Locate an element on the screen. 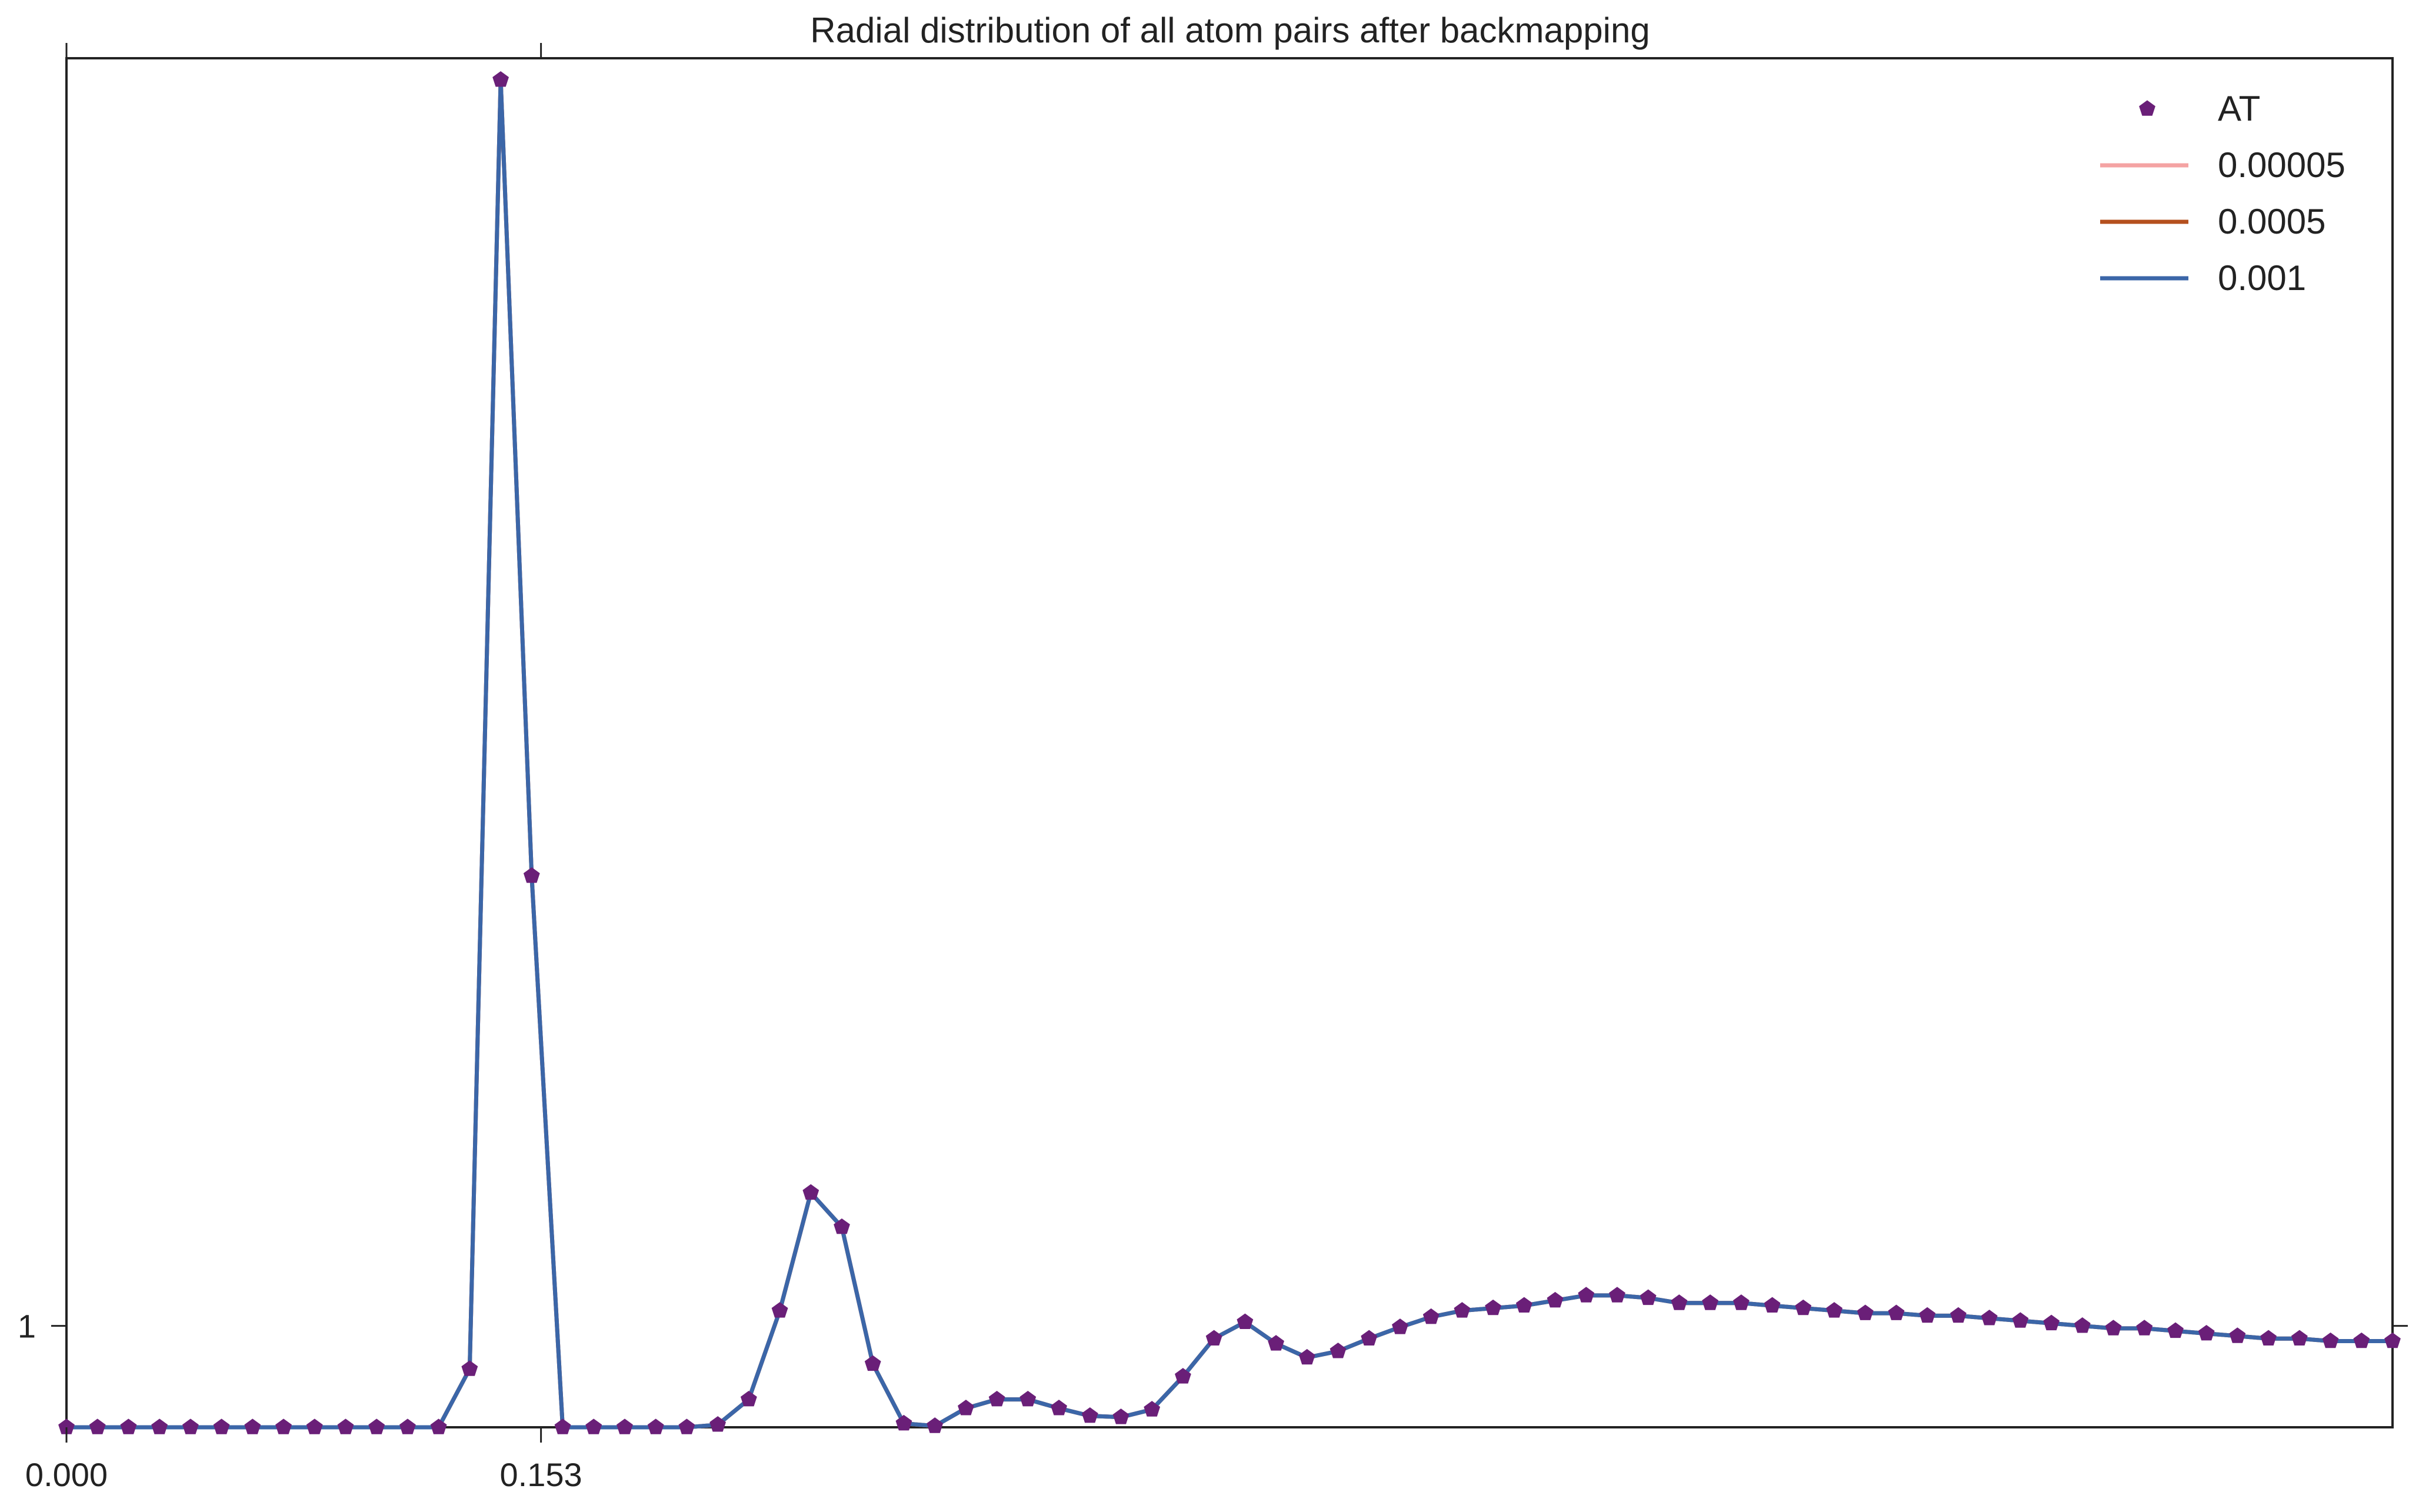  x-tick-label: 0.153 is located at coordinates (541, 1474).